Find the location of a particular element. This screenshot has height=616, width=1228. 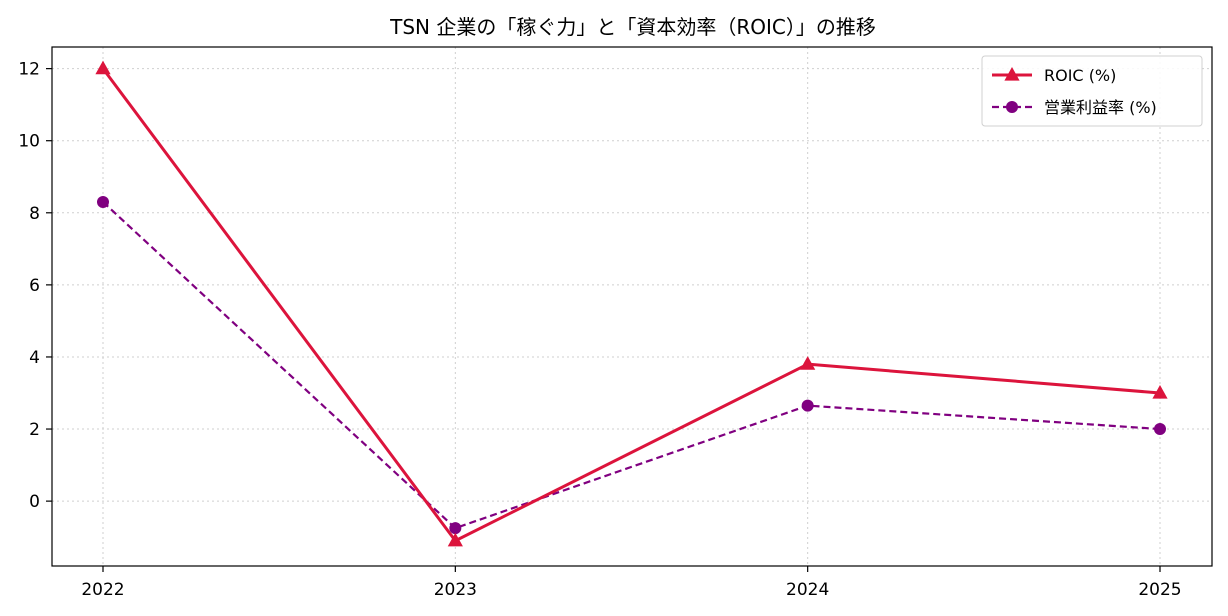

legend: ROIC (%) 営業利益率 (%) is located at coordinates (1092, 91).